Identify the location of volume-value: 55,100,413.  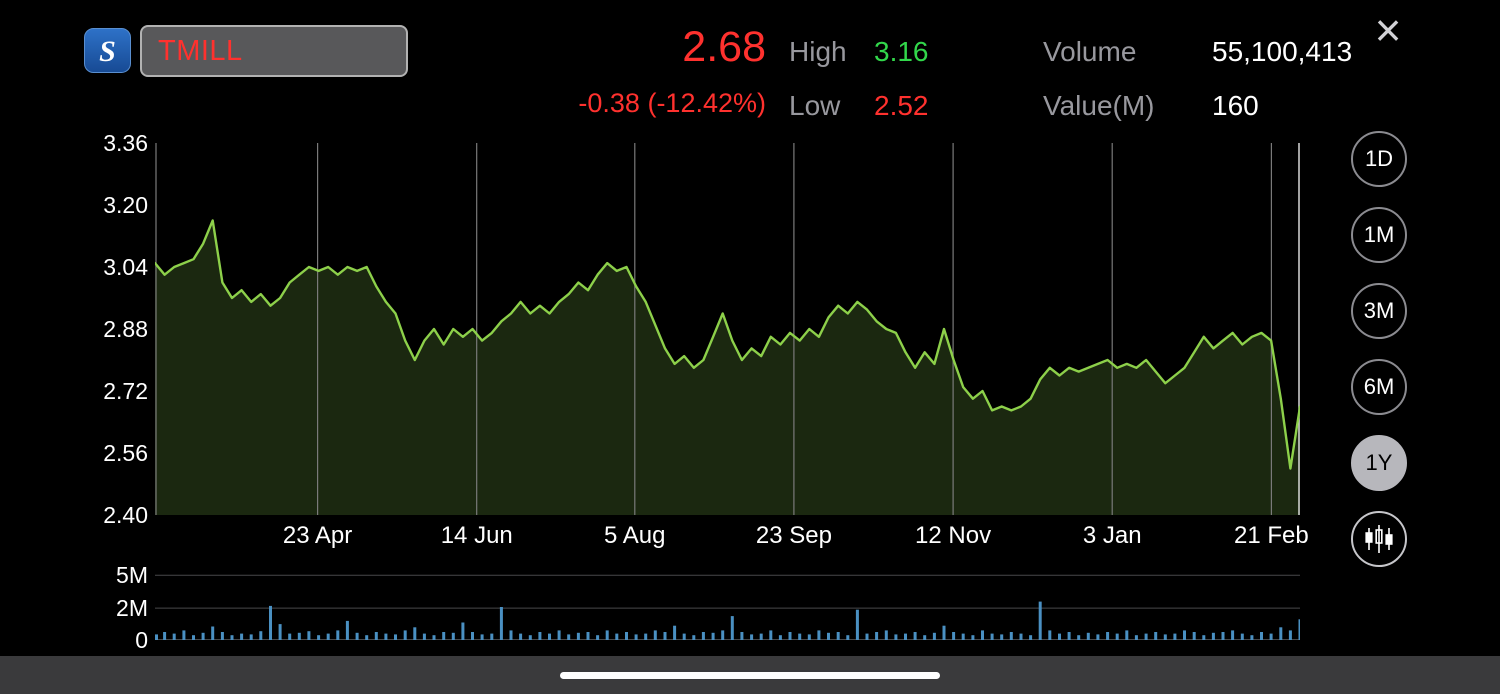
(1282, 51).